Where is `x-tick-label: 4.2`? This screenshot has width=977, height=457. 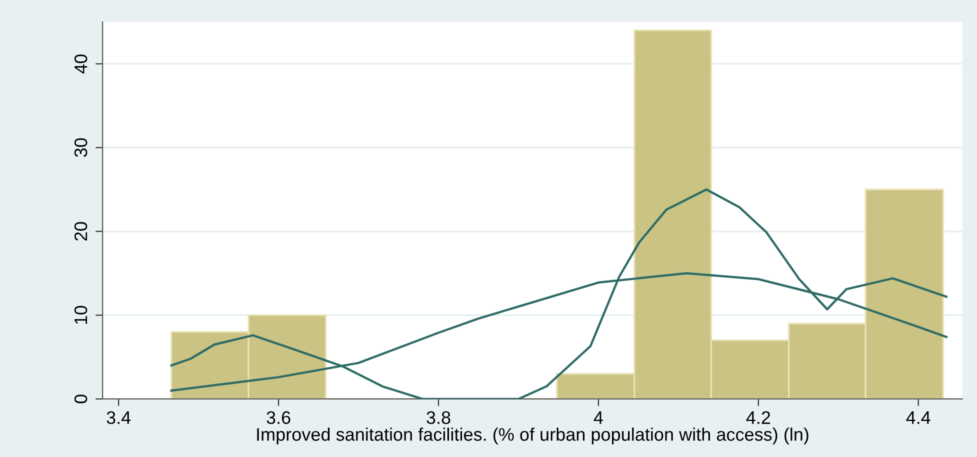
x-tick-label: 4.2 is located at coordinates (758, 417).